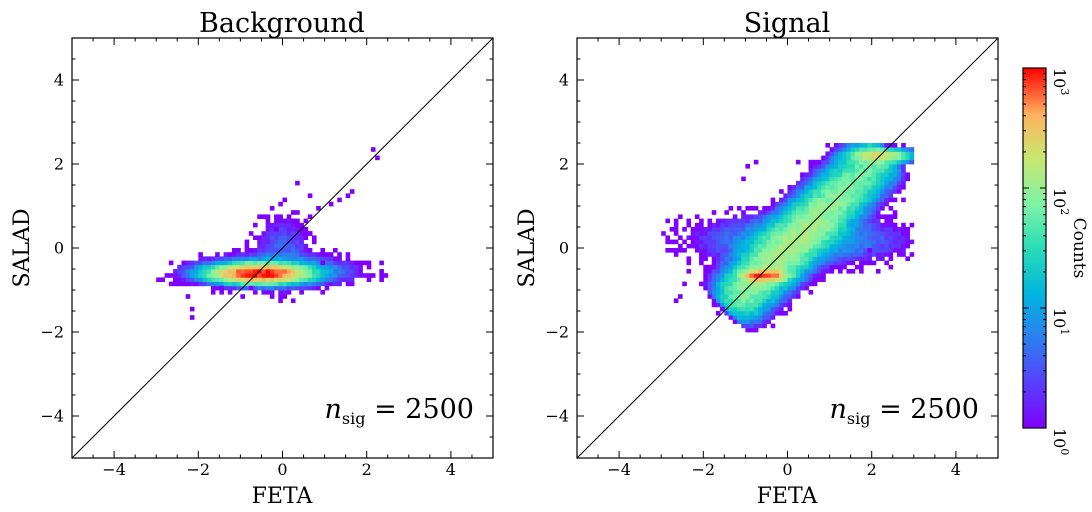 Image resolution: width=1092 pixels, height=512 pixels. Describe the element at coordinates (1055, 261) in the screenshot. I see `colorbar: 100 101 102 103 Counts` at that location.